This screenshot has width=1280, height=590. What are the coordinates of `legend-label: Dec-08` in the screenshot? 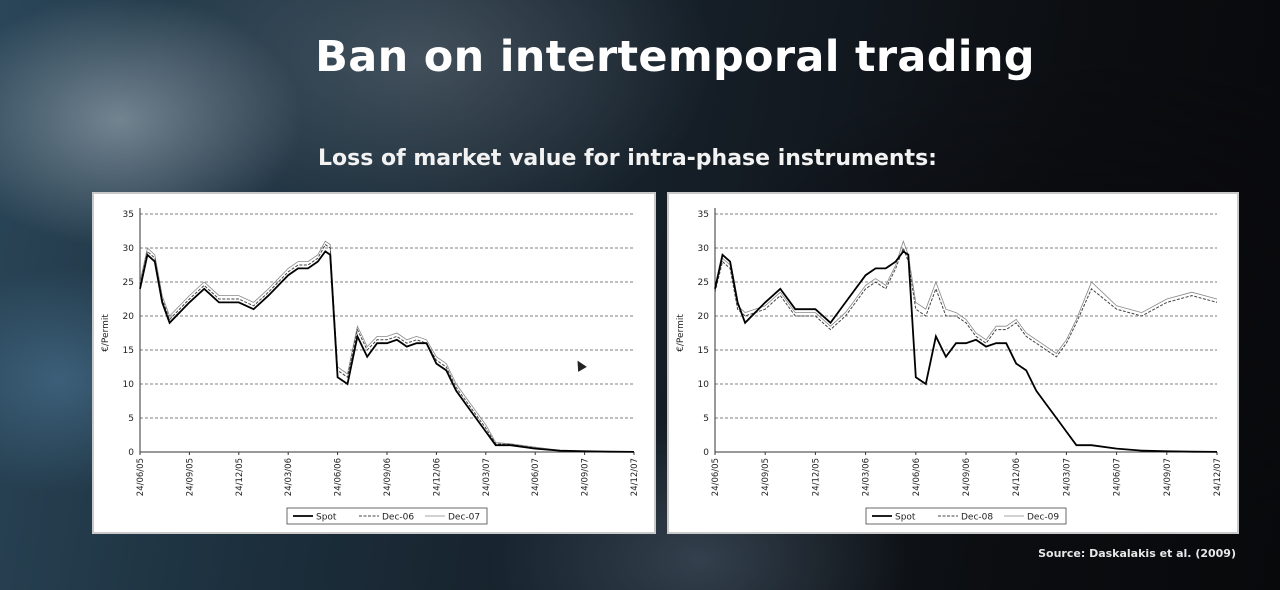 It's located at (977, 518).